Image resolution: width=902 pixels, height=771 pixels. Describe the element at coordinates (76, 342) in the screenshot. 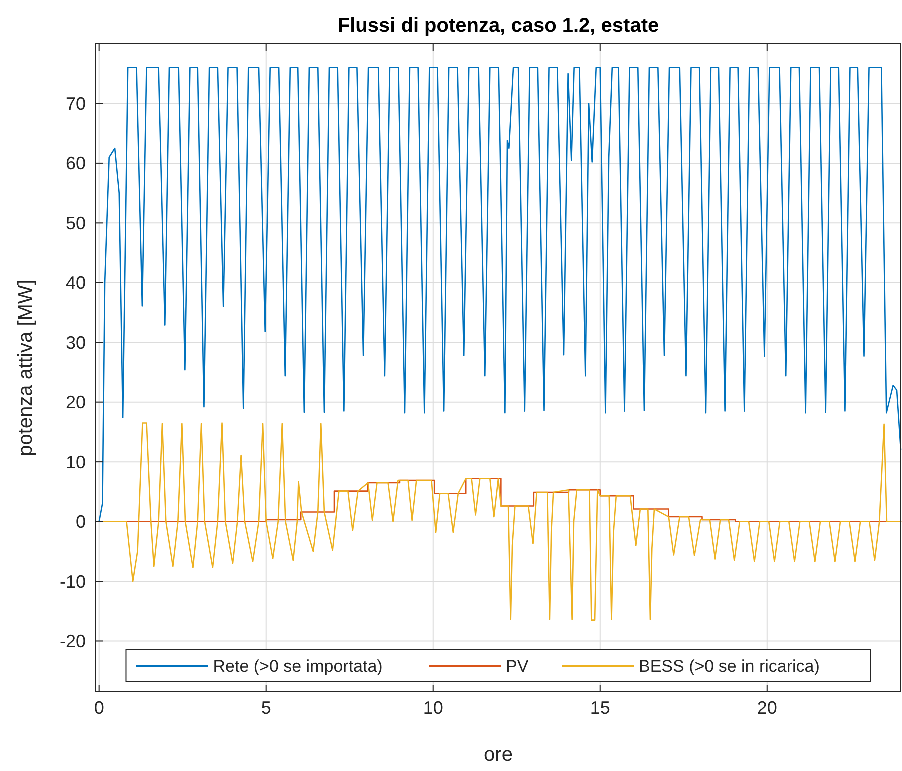

I see `y-tick-label: 30` at that location.